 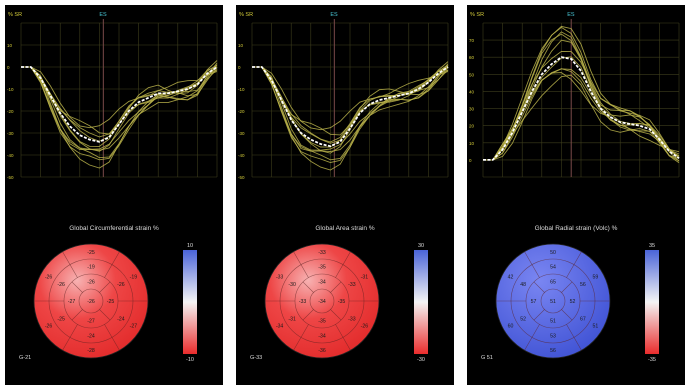 I want to click on y-tick-label: 70, so click(x=472, y=40).